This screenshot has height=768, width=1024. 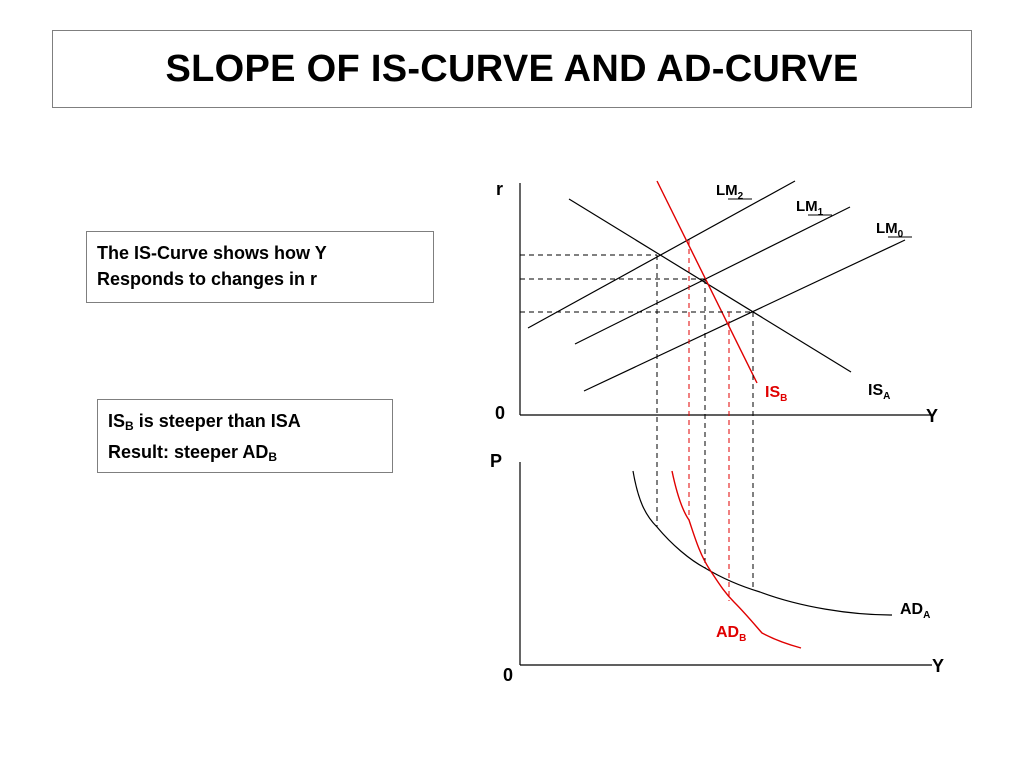 I want to click on lm1-curve, so click(x=712, y=275).